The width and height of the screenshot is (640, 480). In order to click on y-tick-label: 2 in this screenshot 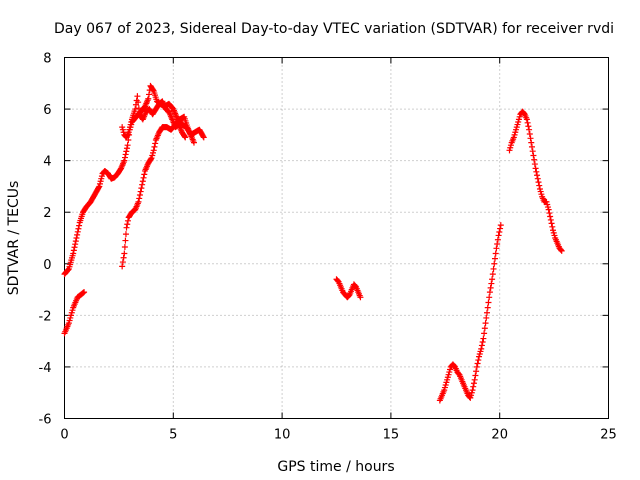, I will do `click(47, 213)`.